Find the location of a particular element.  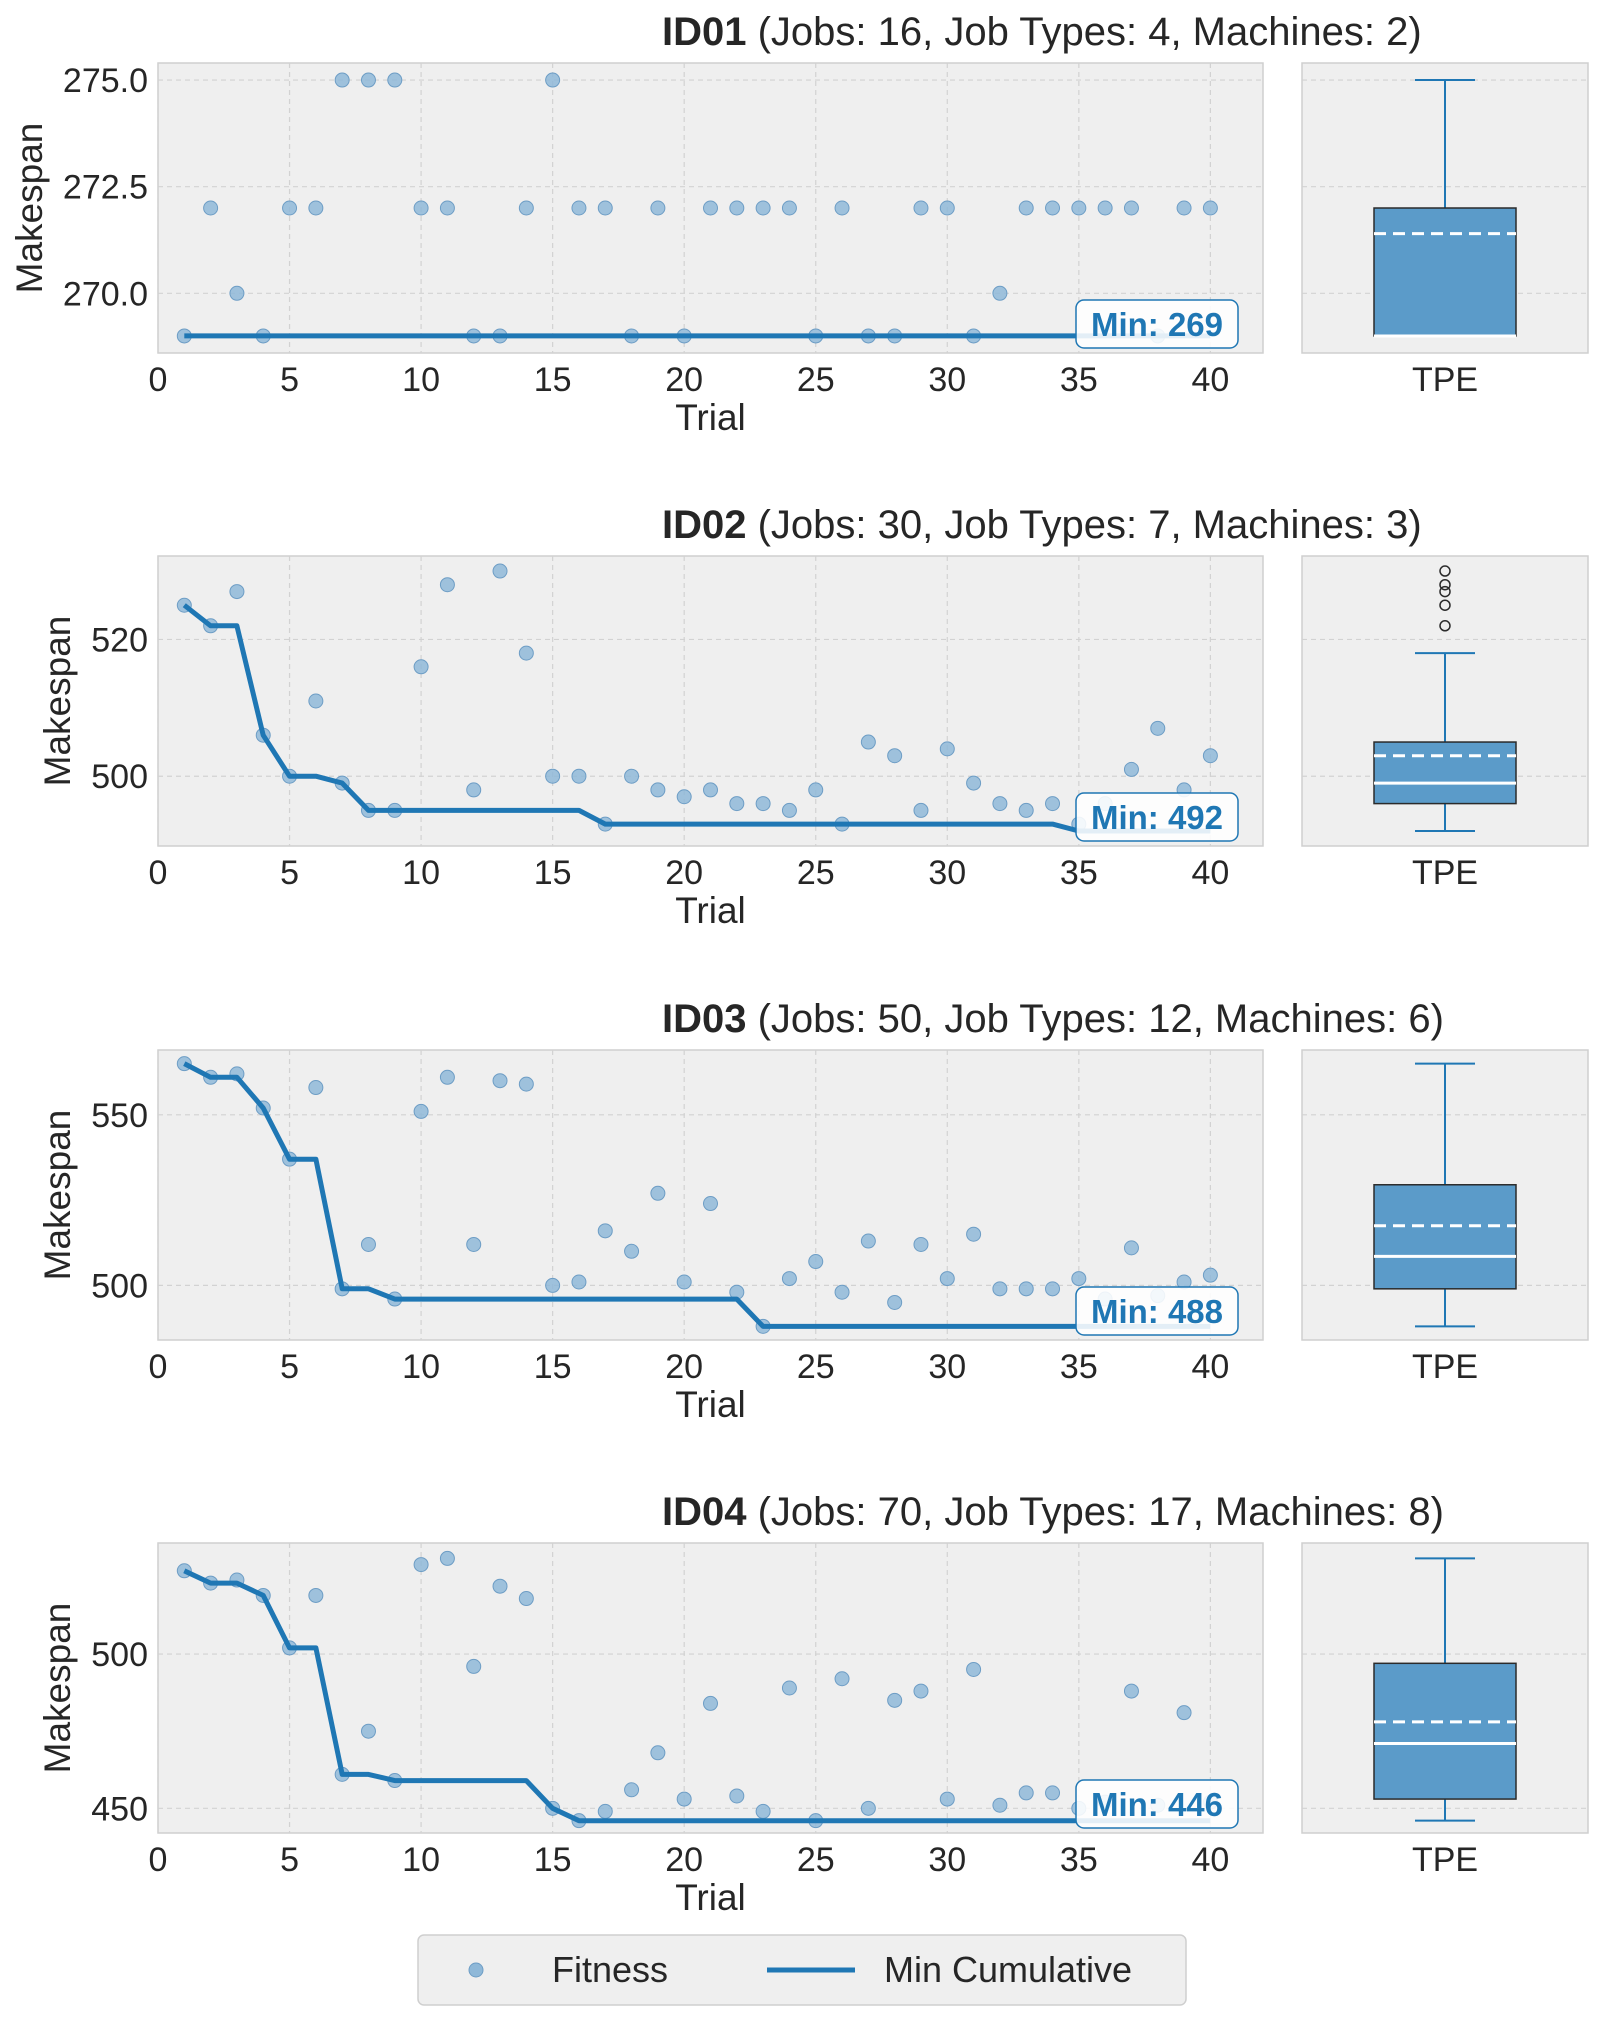

panel-title-id: ID01 is located at coordinates (704, 32).